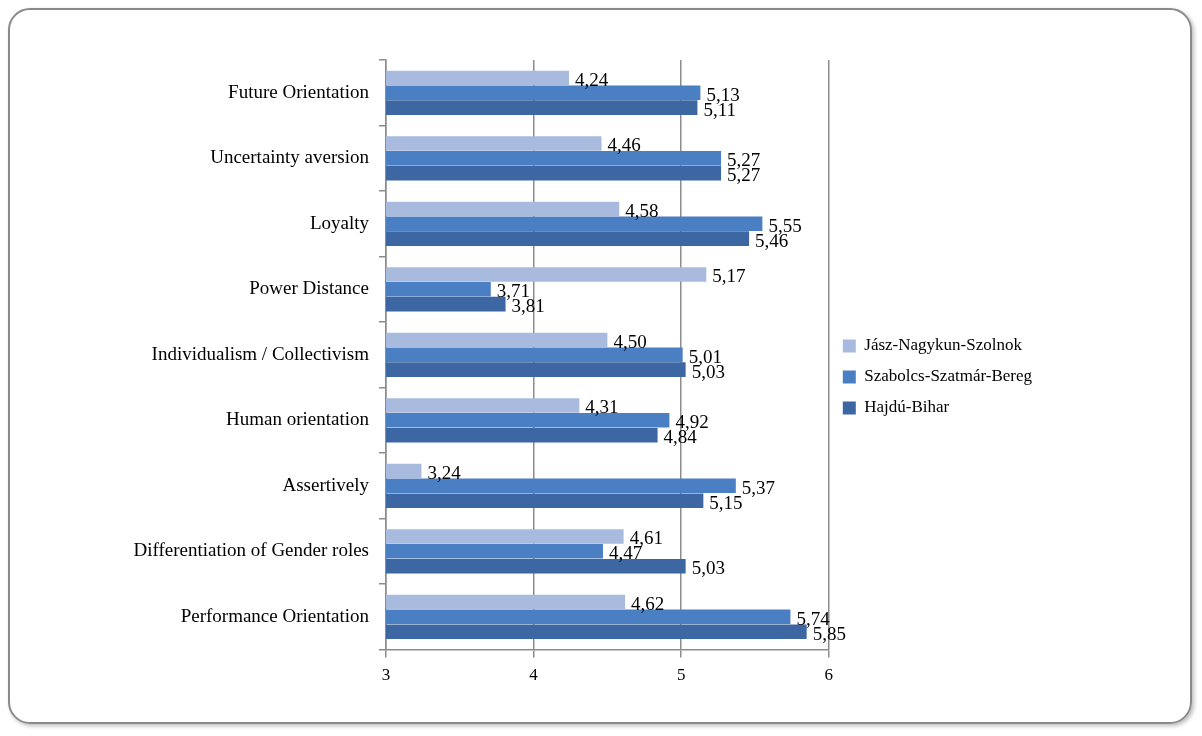 This screenshot has height=736, width=1202. Describe the element at coordinates (386, 675) in the screenshot. I see `x-tick-label: 3` at that location.